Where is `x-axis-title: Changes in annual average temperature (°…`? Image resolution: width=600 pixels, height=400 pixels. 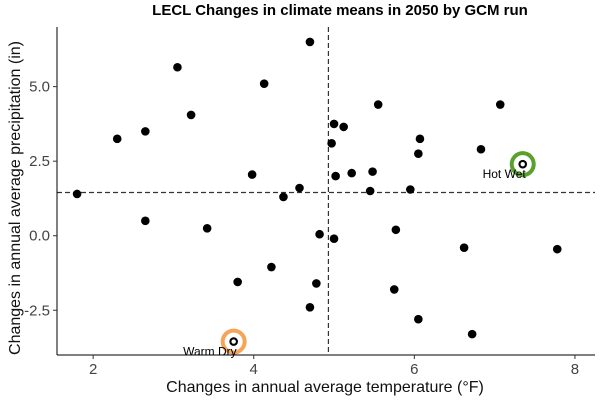
x-axis-title: Changes in annual average temperature (°… is located at coordinates (325, 387).